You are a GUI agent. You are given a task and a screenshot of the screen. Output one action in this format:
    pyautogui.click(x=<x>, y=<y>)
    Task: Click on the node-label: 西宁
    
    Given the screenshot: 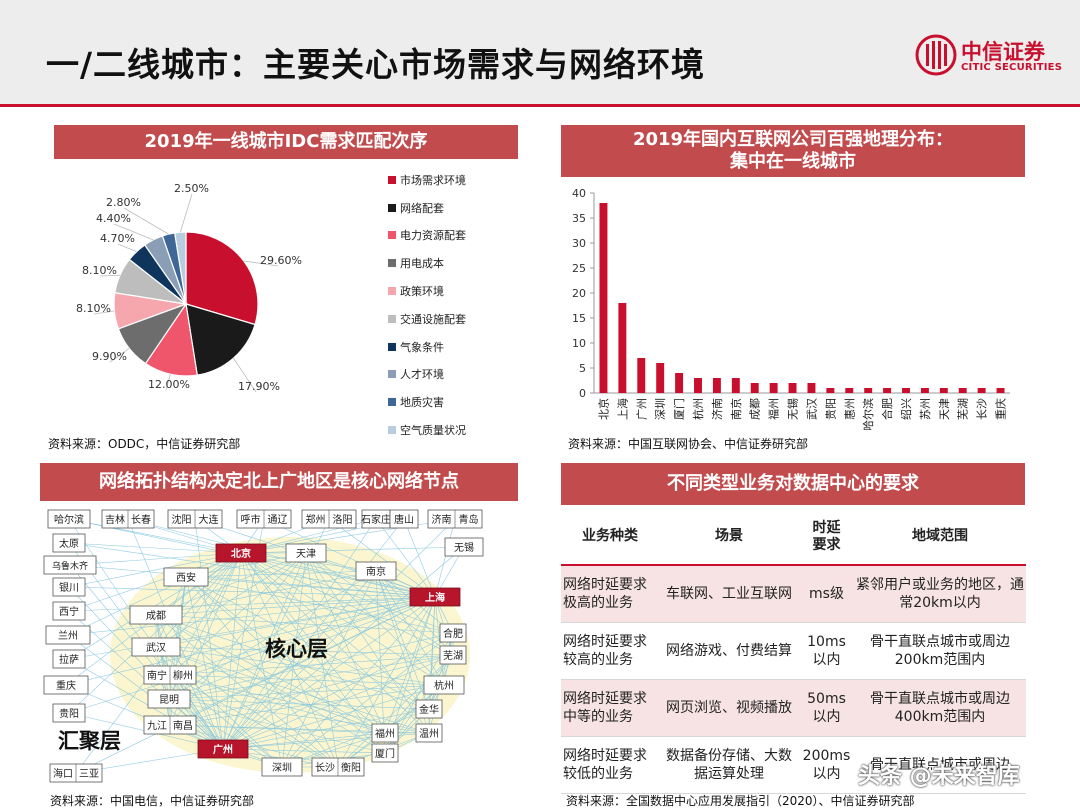 What is the action you would take?
    pyautogui.click(x=69, y=611)
    